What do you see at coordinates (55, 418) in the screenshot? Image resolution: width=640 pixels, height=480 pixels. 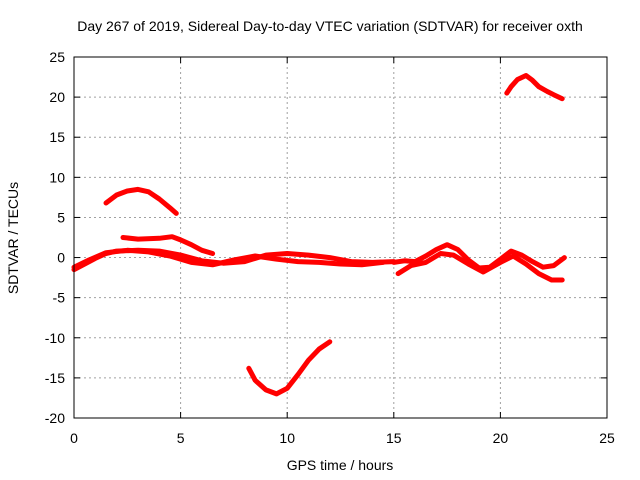 I see `y-tick-label: -20` at bounding box center [55, 418].